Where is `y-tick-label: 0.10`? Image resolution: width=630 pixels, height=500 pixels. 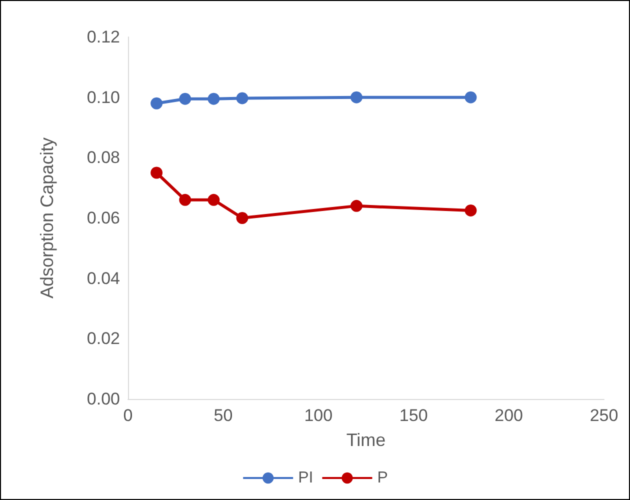
y-tick-label: 0.10 is located at coordinates (103, 97).